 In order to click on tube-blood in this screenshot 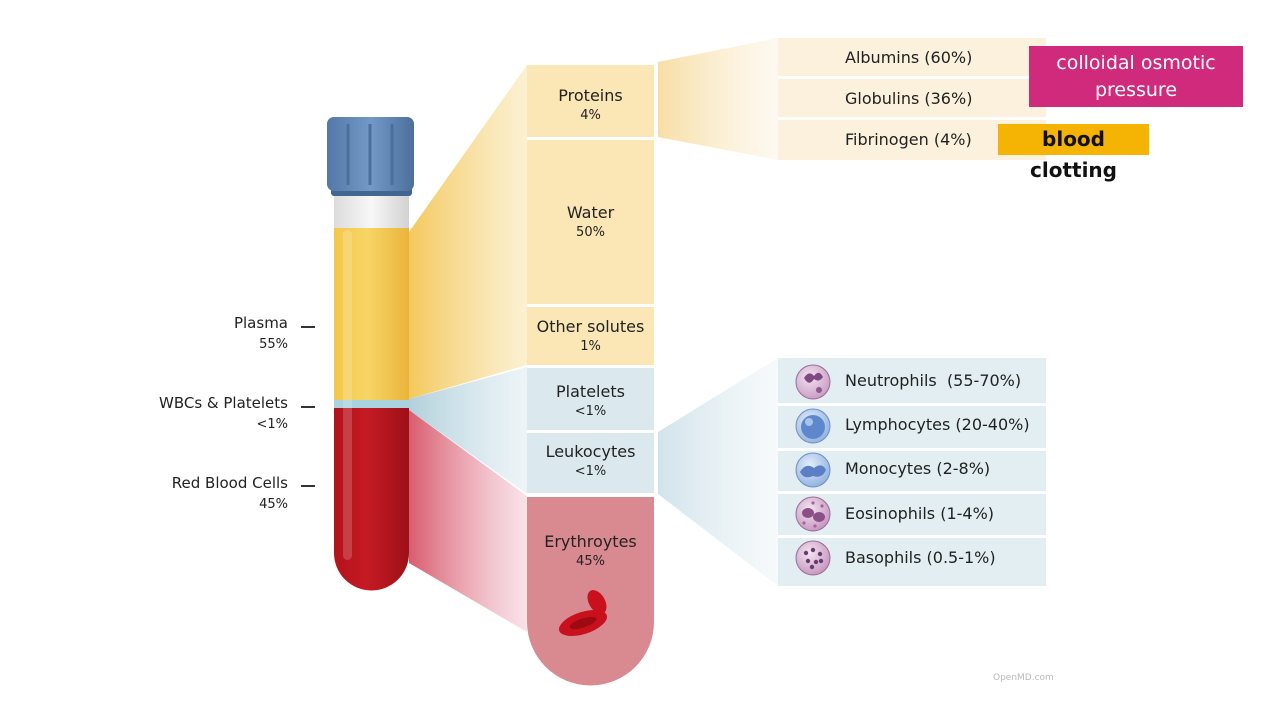, I will do `click(371, 499)`.